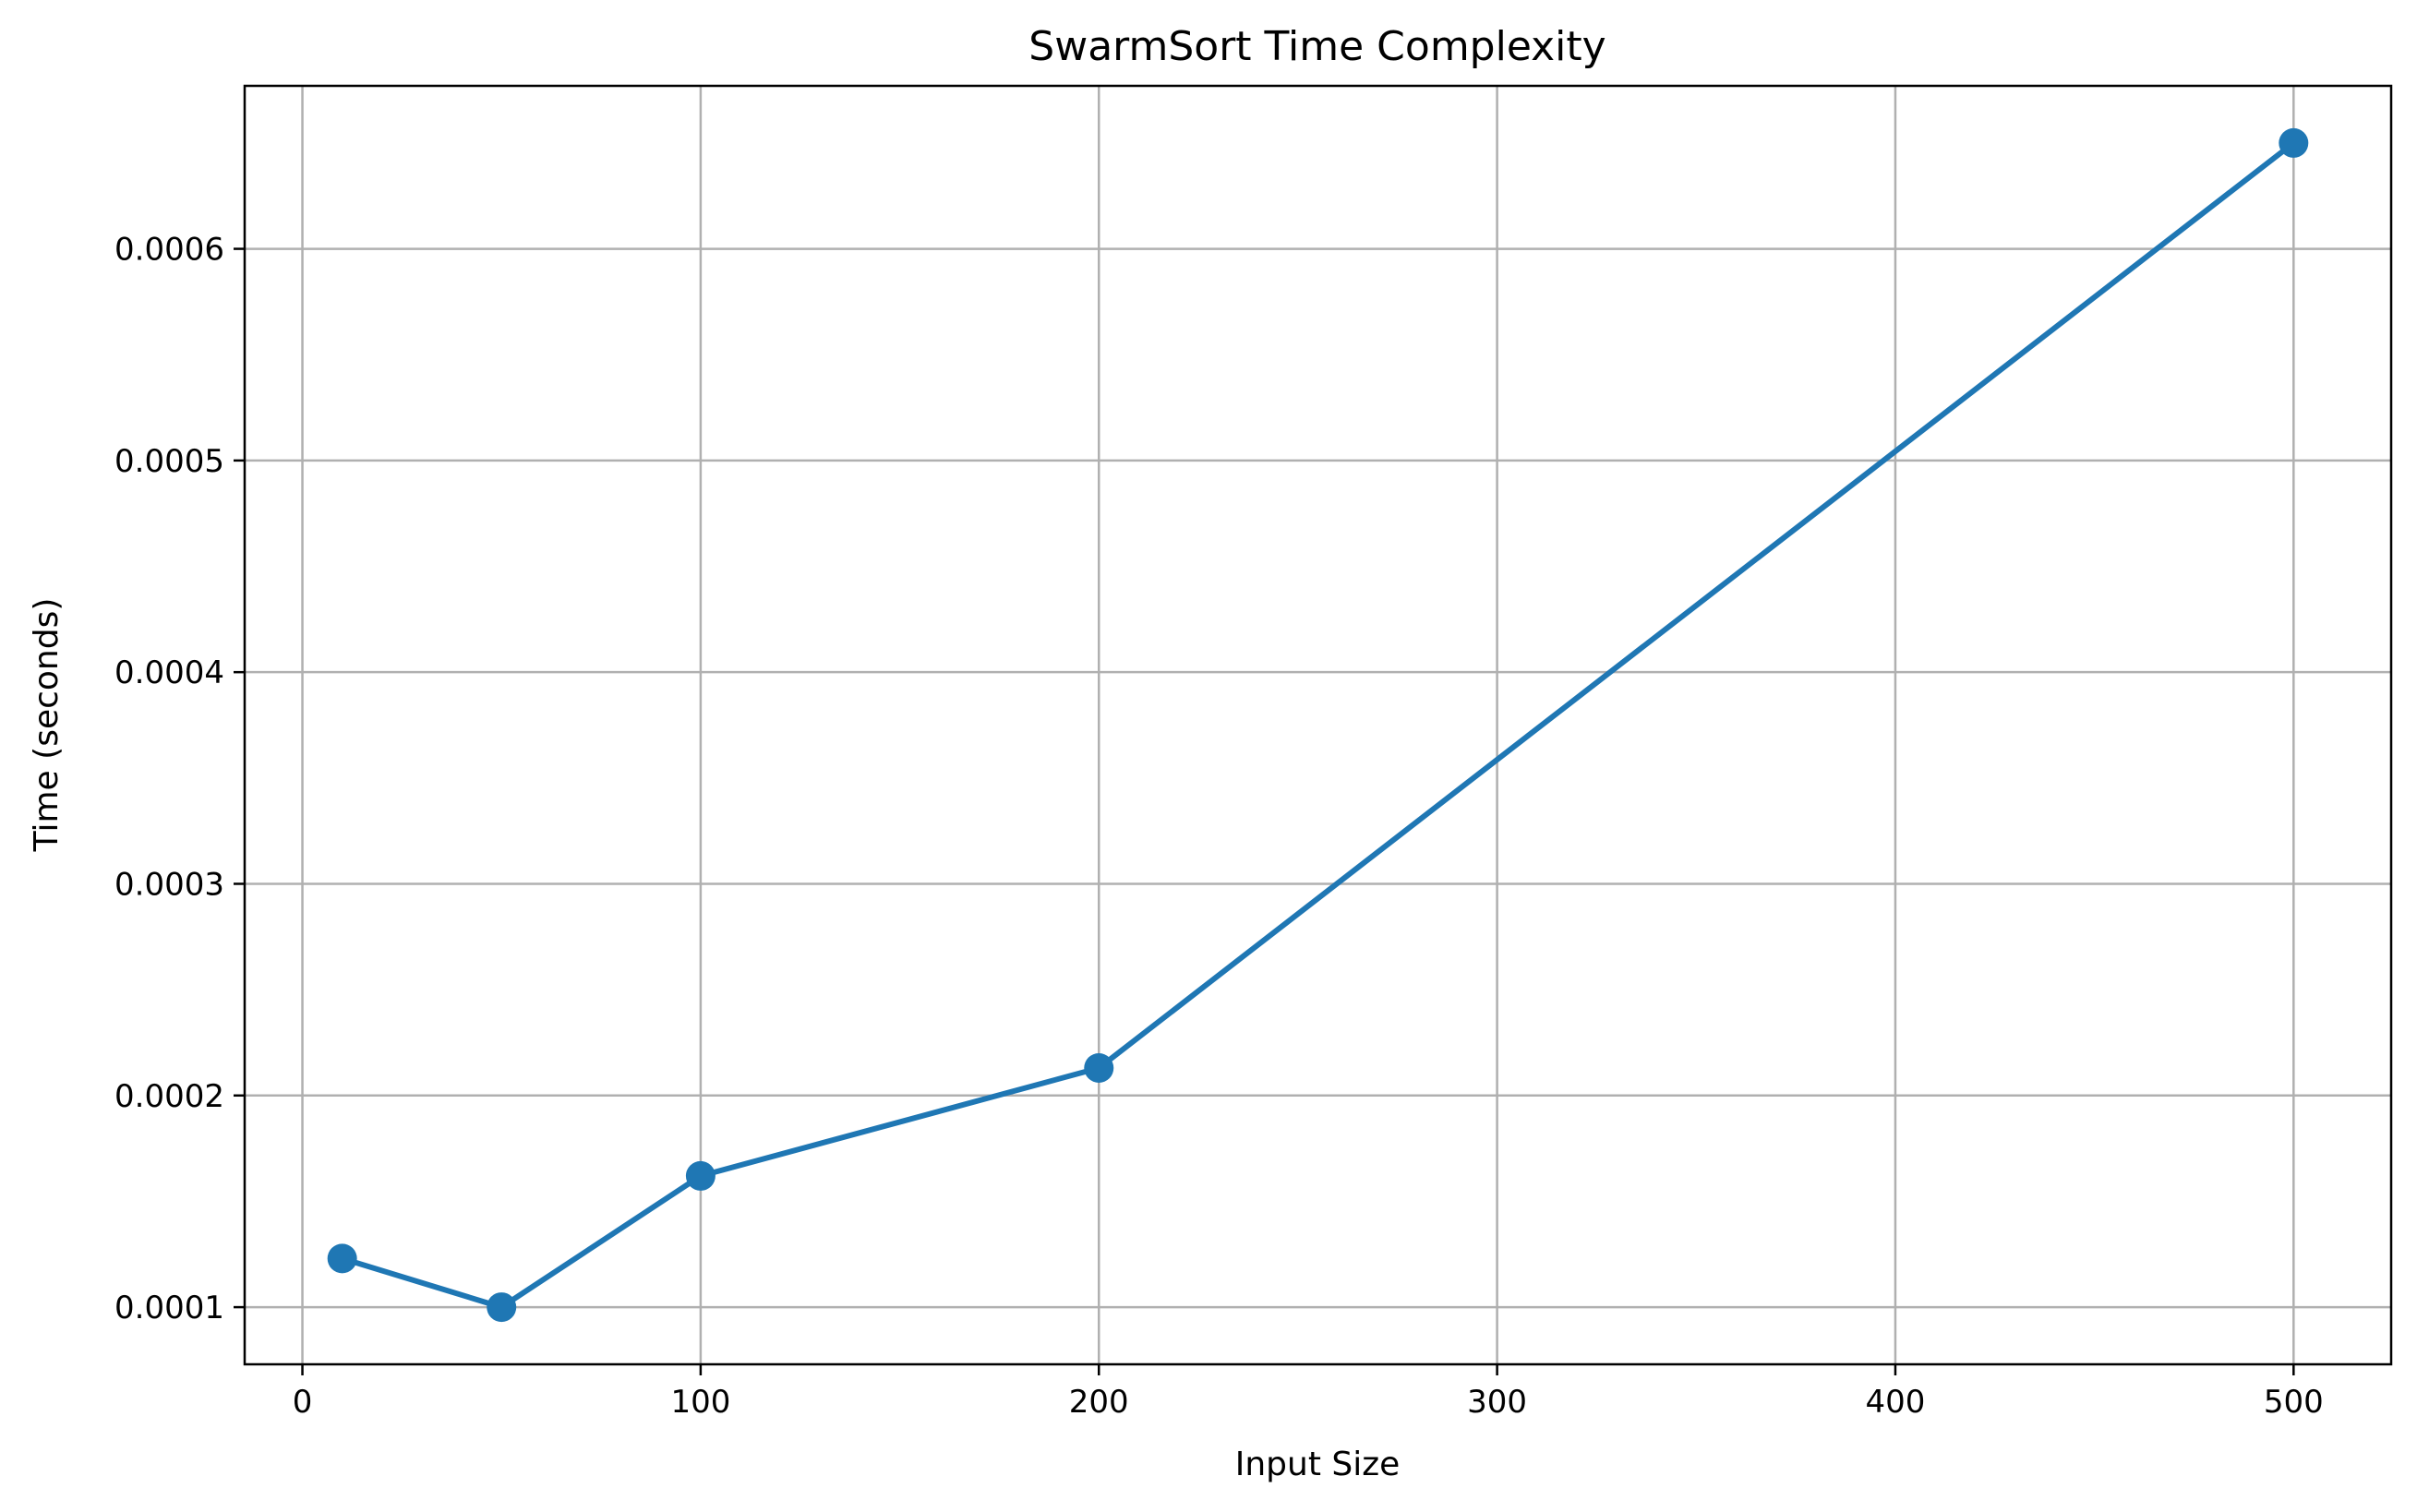  I want to click on x-axis: 0 100 200 300 400 500, so click(1309, 1392).